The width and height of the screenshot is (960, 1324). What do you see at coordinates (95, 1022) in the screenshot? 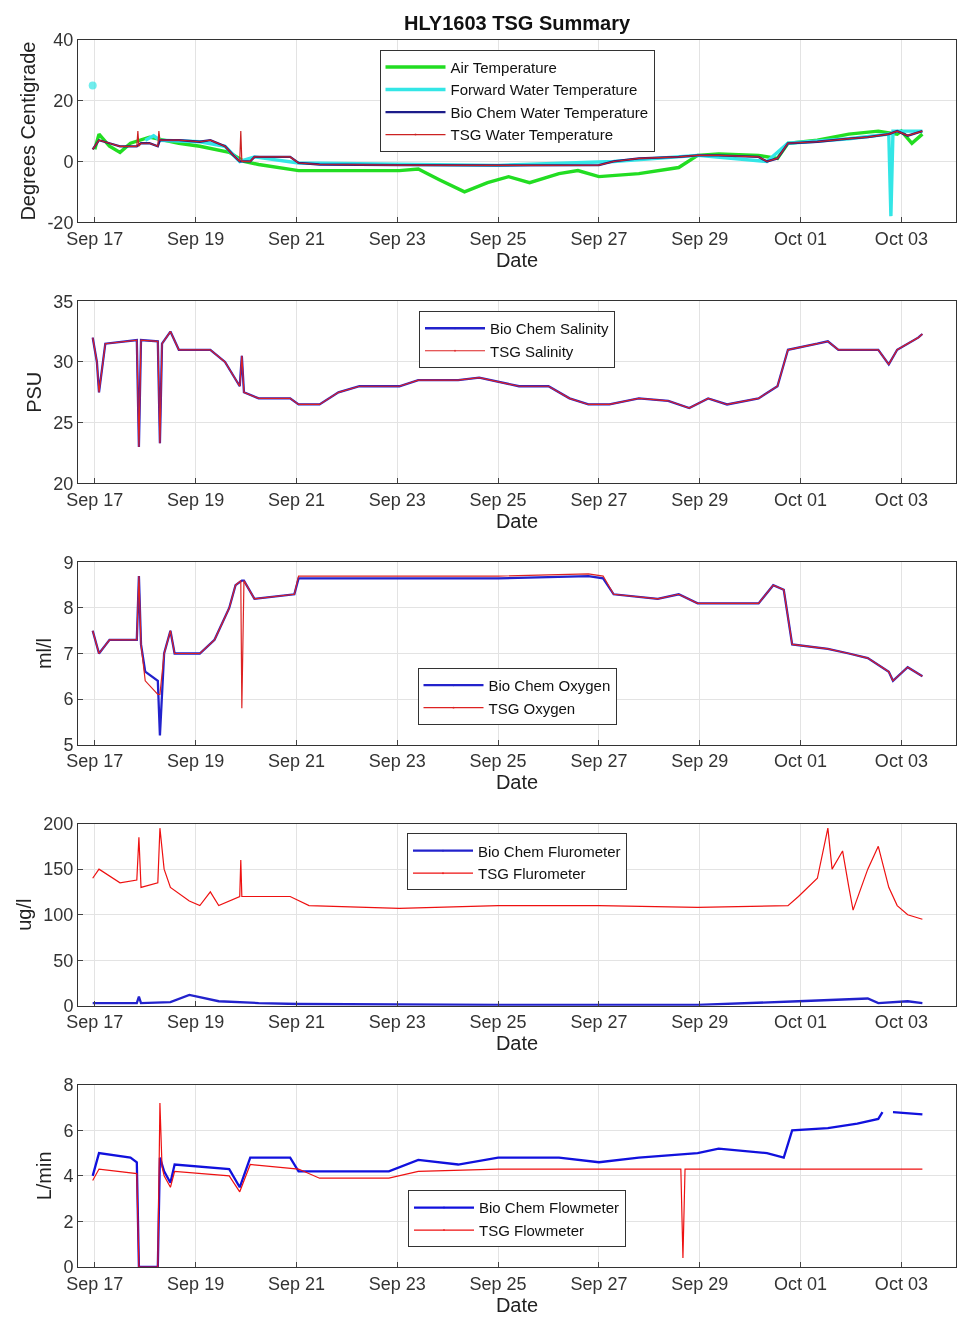
I see `x-tick-label: Sep 17` at bounding box center [95, 1022].